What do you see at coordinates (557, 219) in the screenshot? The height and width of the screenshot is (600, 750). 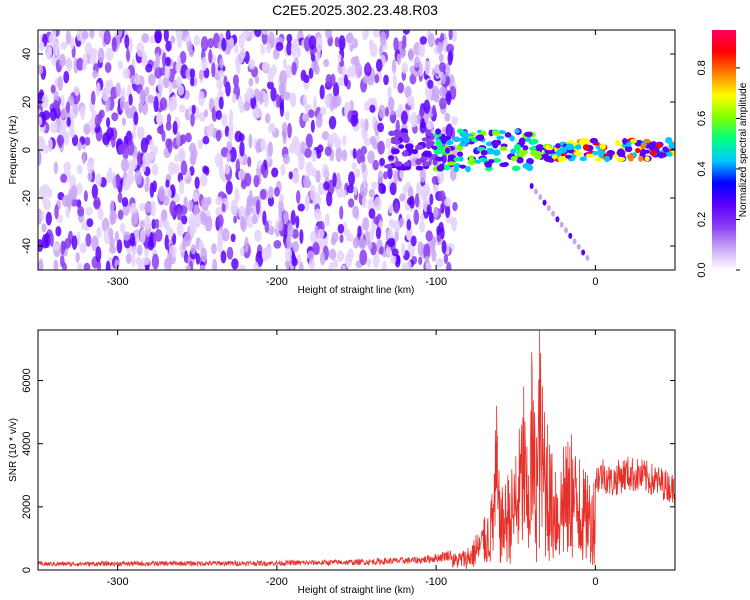 I see `spectrogram-trace-cell` at bounding box center [557, 219].